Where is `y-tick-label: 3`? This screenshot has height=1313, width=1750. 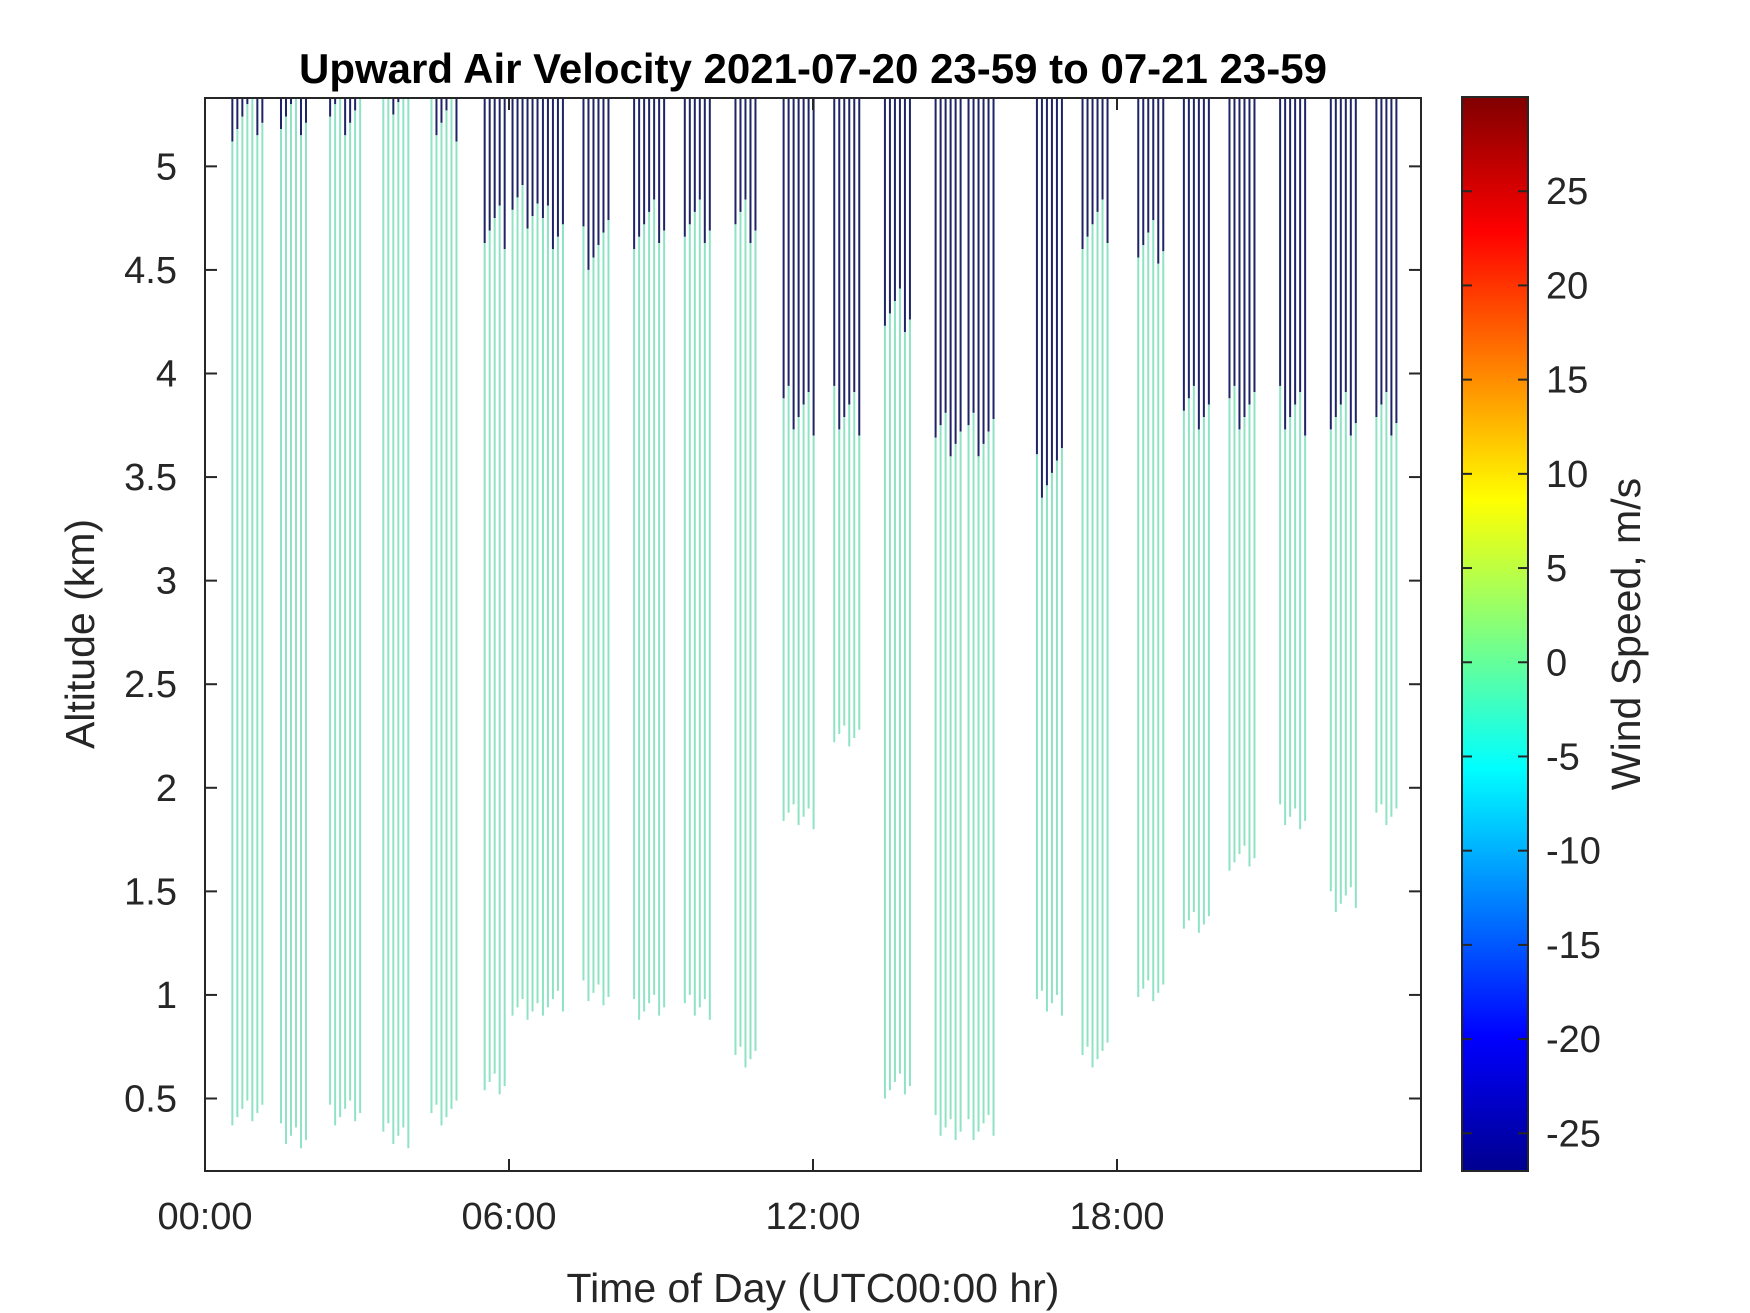
y-tick-label: 3 is located at coordinates (166, 582).